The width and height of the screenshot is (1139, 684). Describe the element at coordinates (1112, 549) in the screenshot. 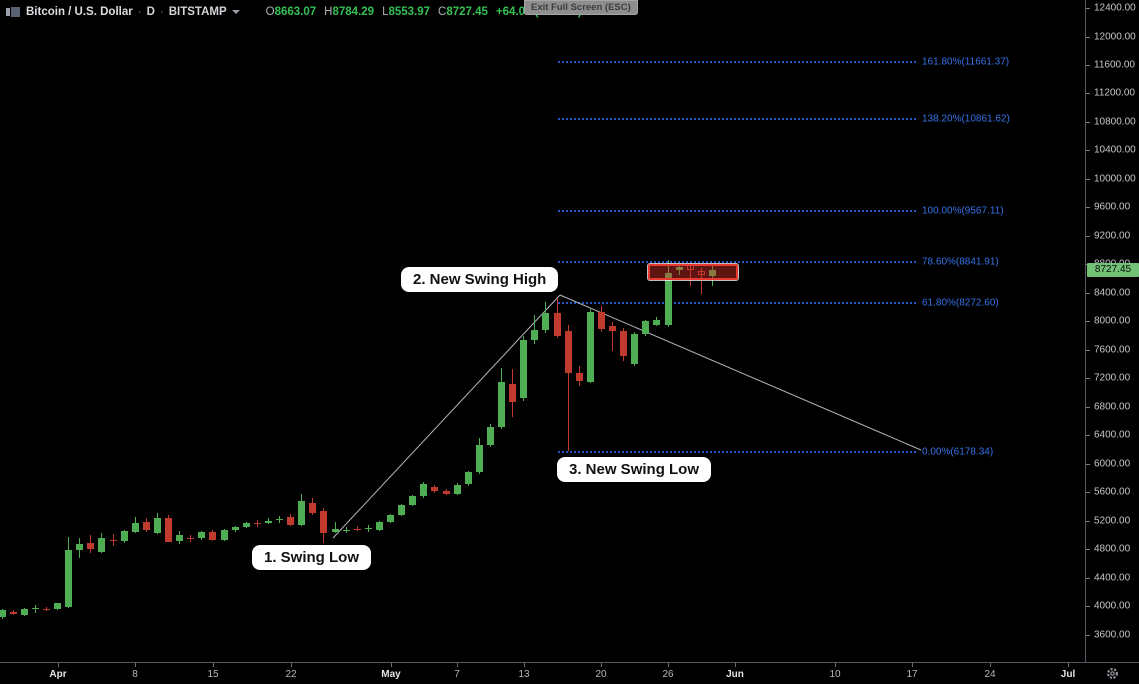

I see `price-tick-label: 4800.00` at that location.